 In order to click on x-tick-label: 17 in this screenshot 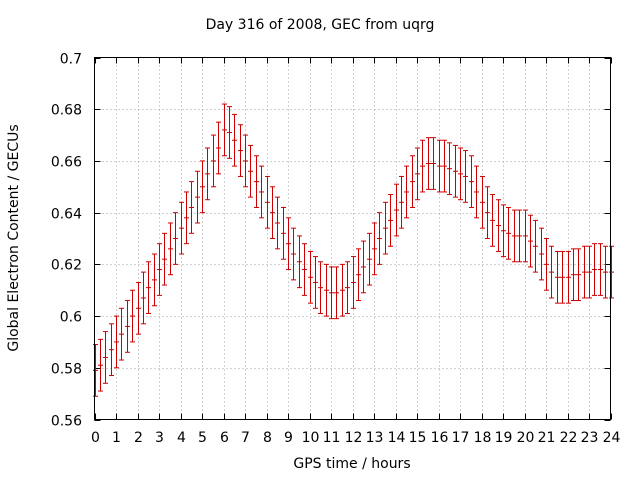, I will do `click(461, 438)`.